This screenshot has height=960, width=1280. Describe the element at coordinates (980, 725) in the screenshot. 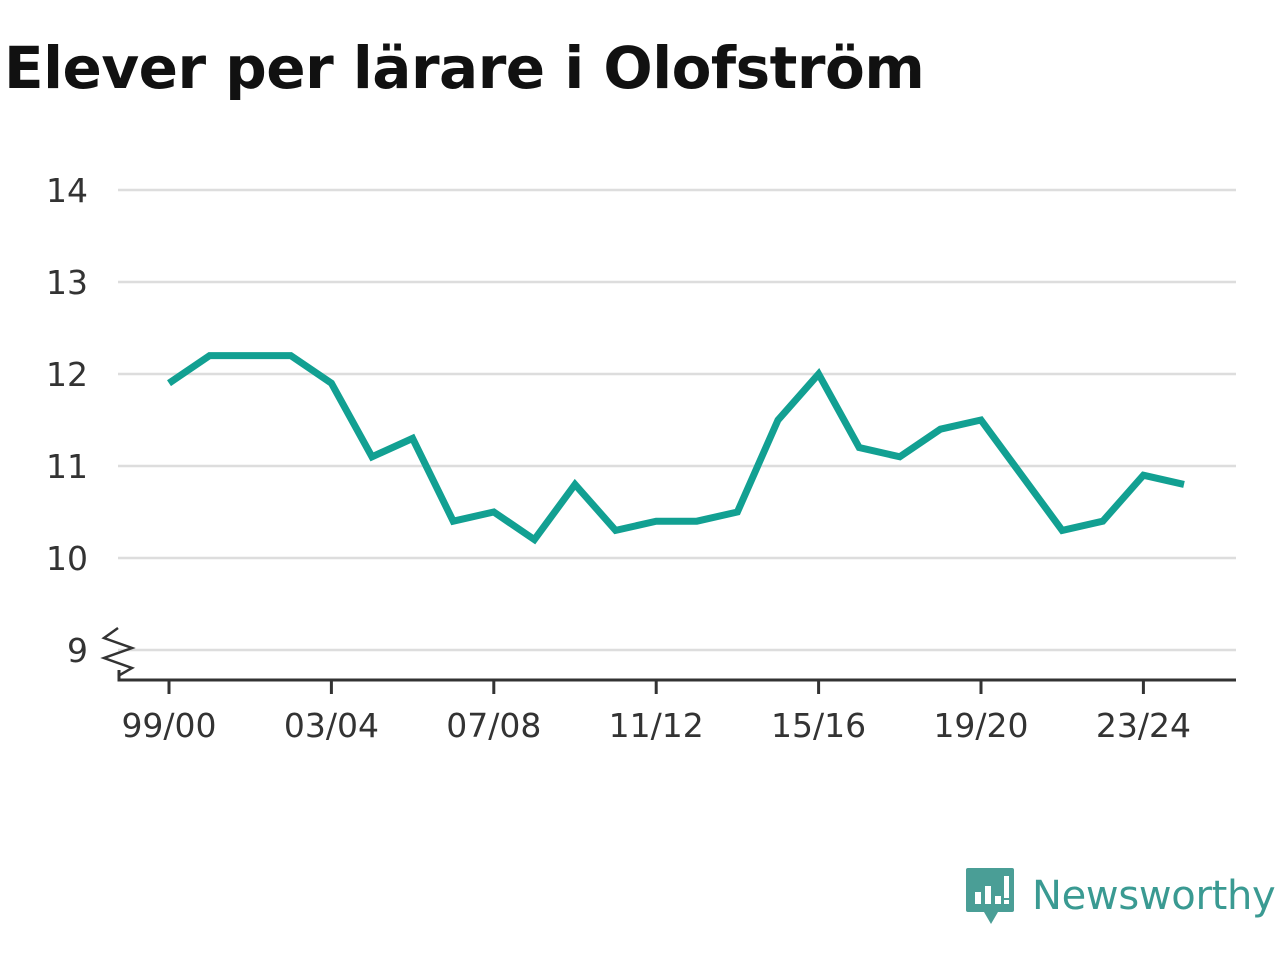

I see `x-tick-label-19/20: 19/20` at that location.